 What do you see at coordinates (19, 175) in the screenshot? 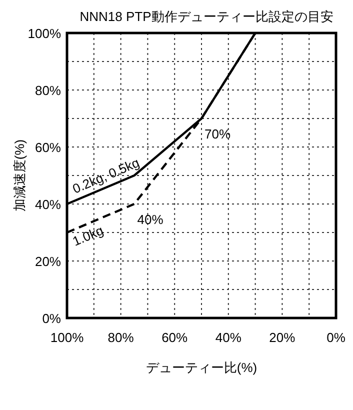
I see `ylabel: 加減速度(%)` at bounding box center [19, 175].